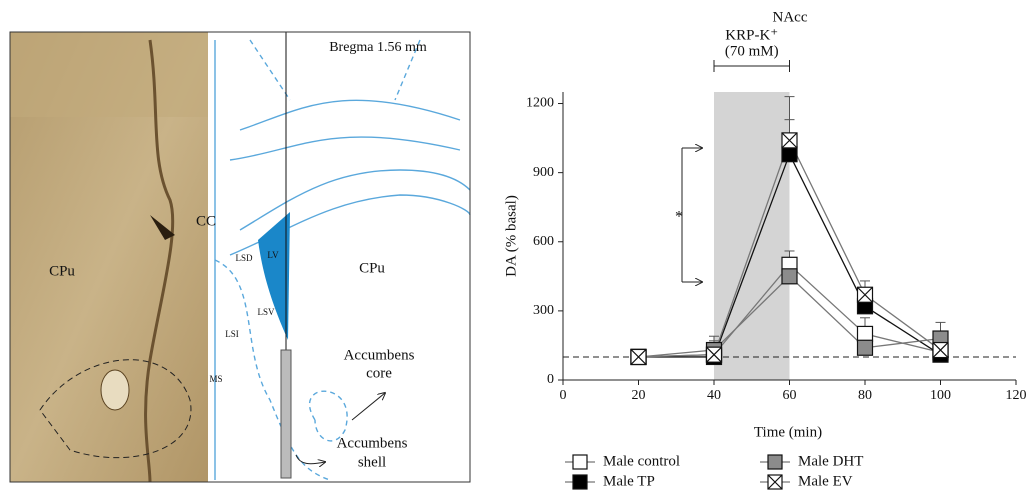 The image size is (1034, 497). What do you see at coordinates (830, 461) in the screenshot?
I see `legend-label: Male DHT` at bounding box center [830, 461].